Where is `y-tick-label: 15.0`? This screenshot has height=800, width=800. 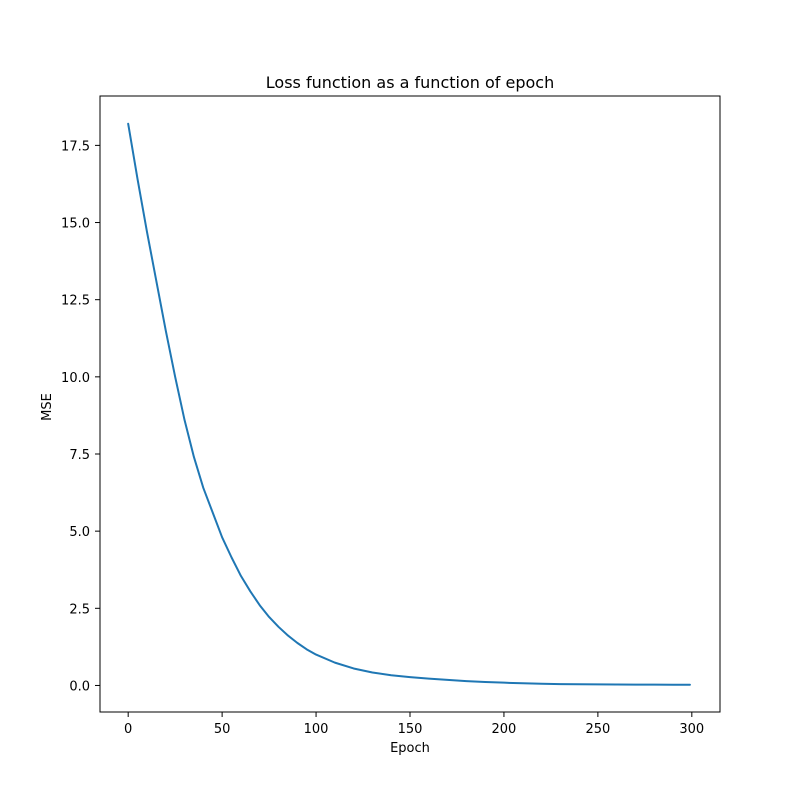
y-tick-label: 15.0 is located at coordinates (75, 224).